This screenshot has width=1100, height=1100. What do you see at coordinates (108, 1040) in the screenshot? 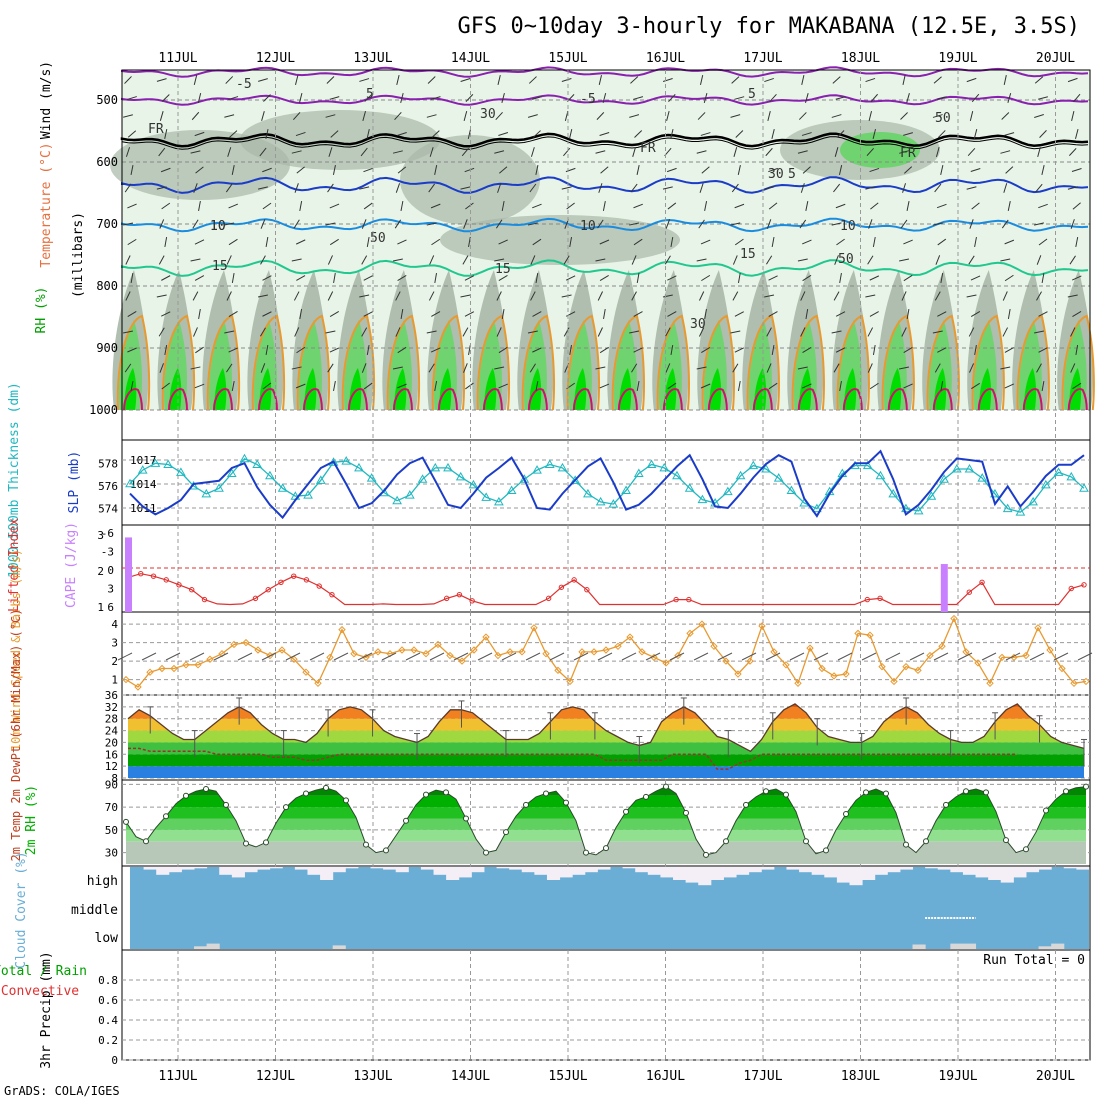
I see `precip-tick: 0.2` at bounding box center [108, 1040].